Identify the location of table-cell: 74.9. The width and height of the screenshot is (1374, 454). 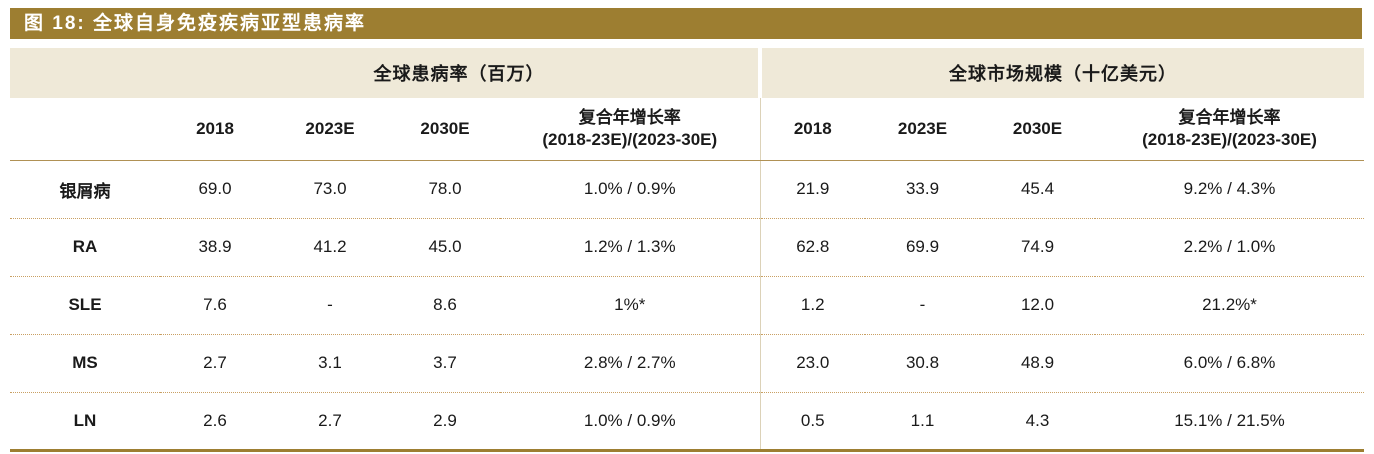
(1037, 247).